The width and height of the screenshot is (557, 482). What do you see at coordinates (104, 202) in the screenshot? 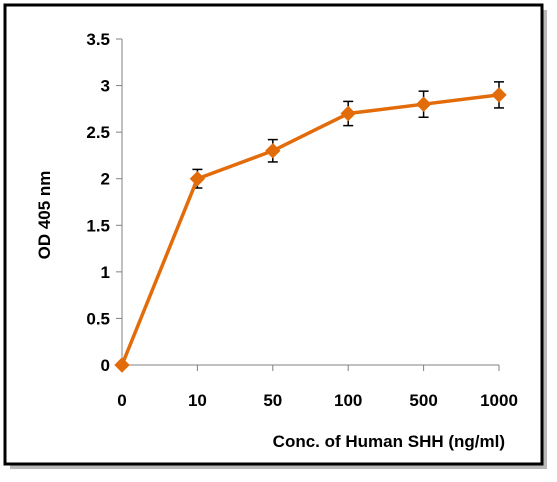
I see `y-axis: 0 0.5 1 1.5 2 2.5 3 3.5` at bounding box center [104, 202].